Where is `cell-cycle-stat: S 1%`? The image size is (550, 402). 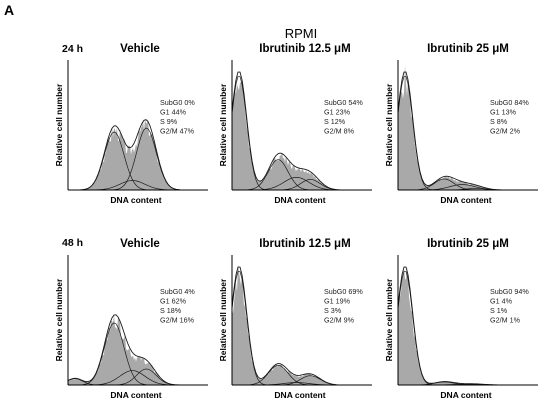
cell-cycle-stat: S 1% is located at coordinates (499, 310).